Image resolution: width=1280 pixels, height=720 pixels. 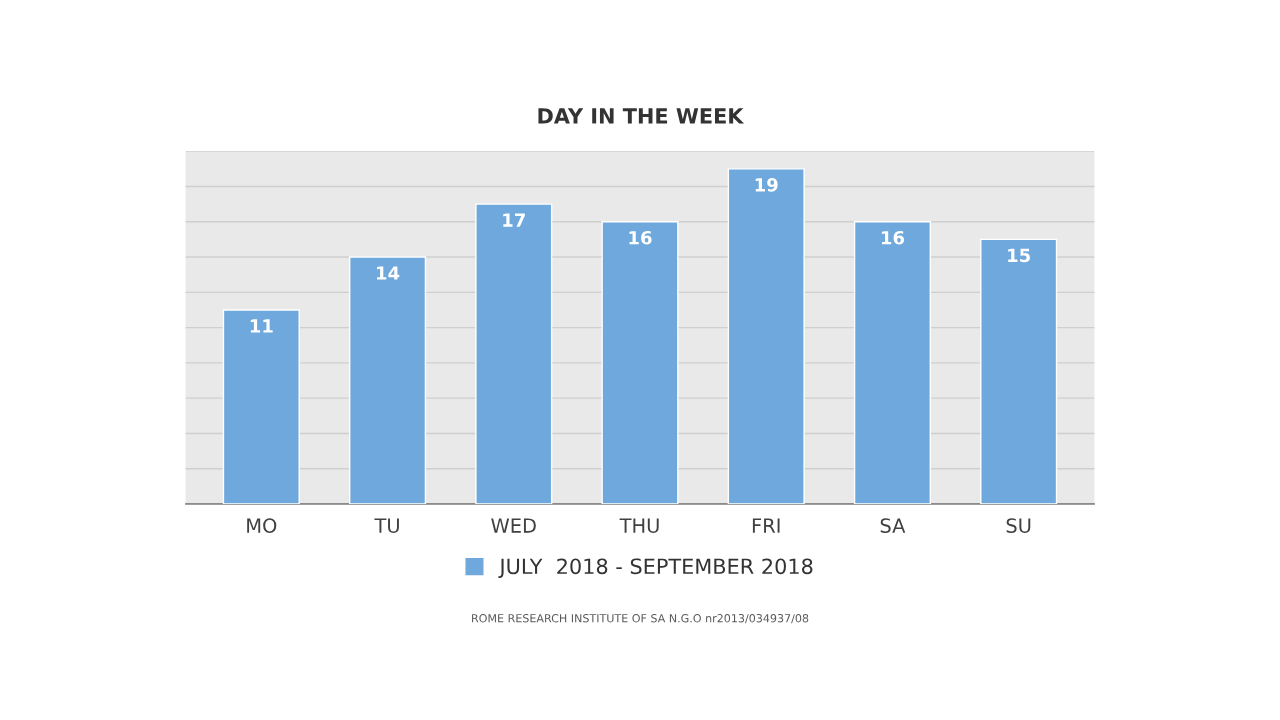 What do you see at coordinates (388, 273) in the screenshot?
I see `data-label: 14` at bounding box center [388, 273].